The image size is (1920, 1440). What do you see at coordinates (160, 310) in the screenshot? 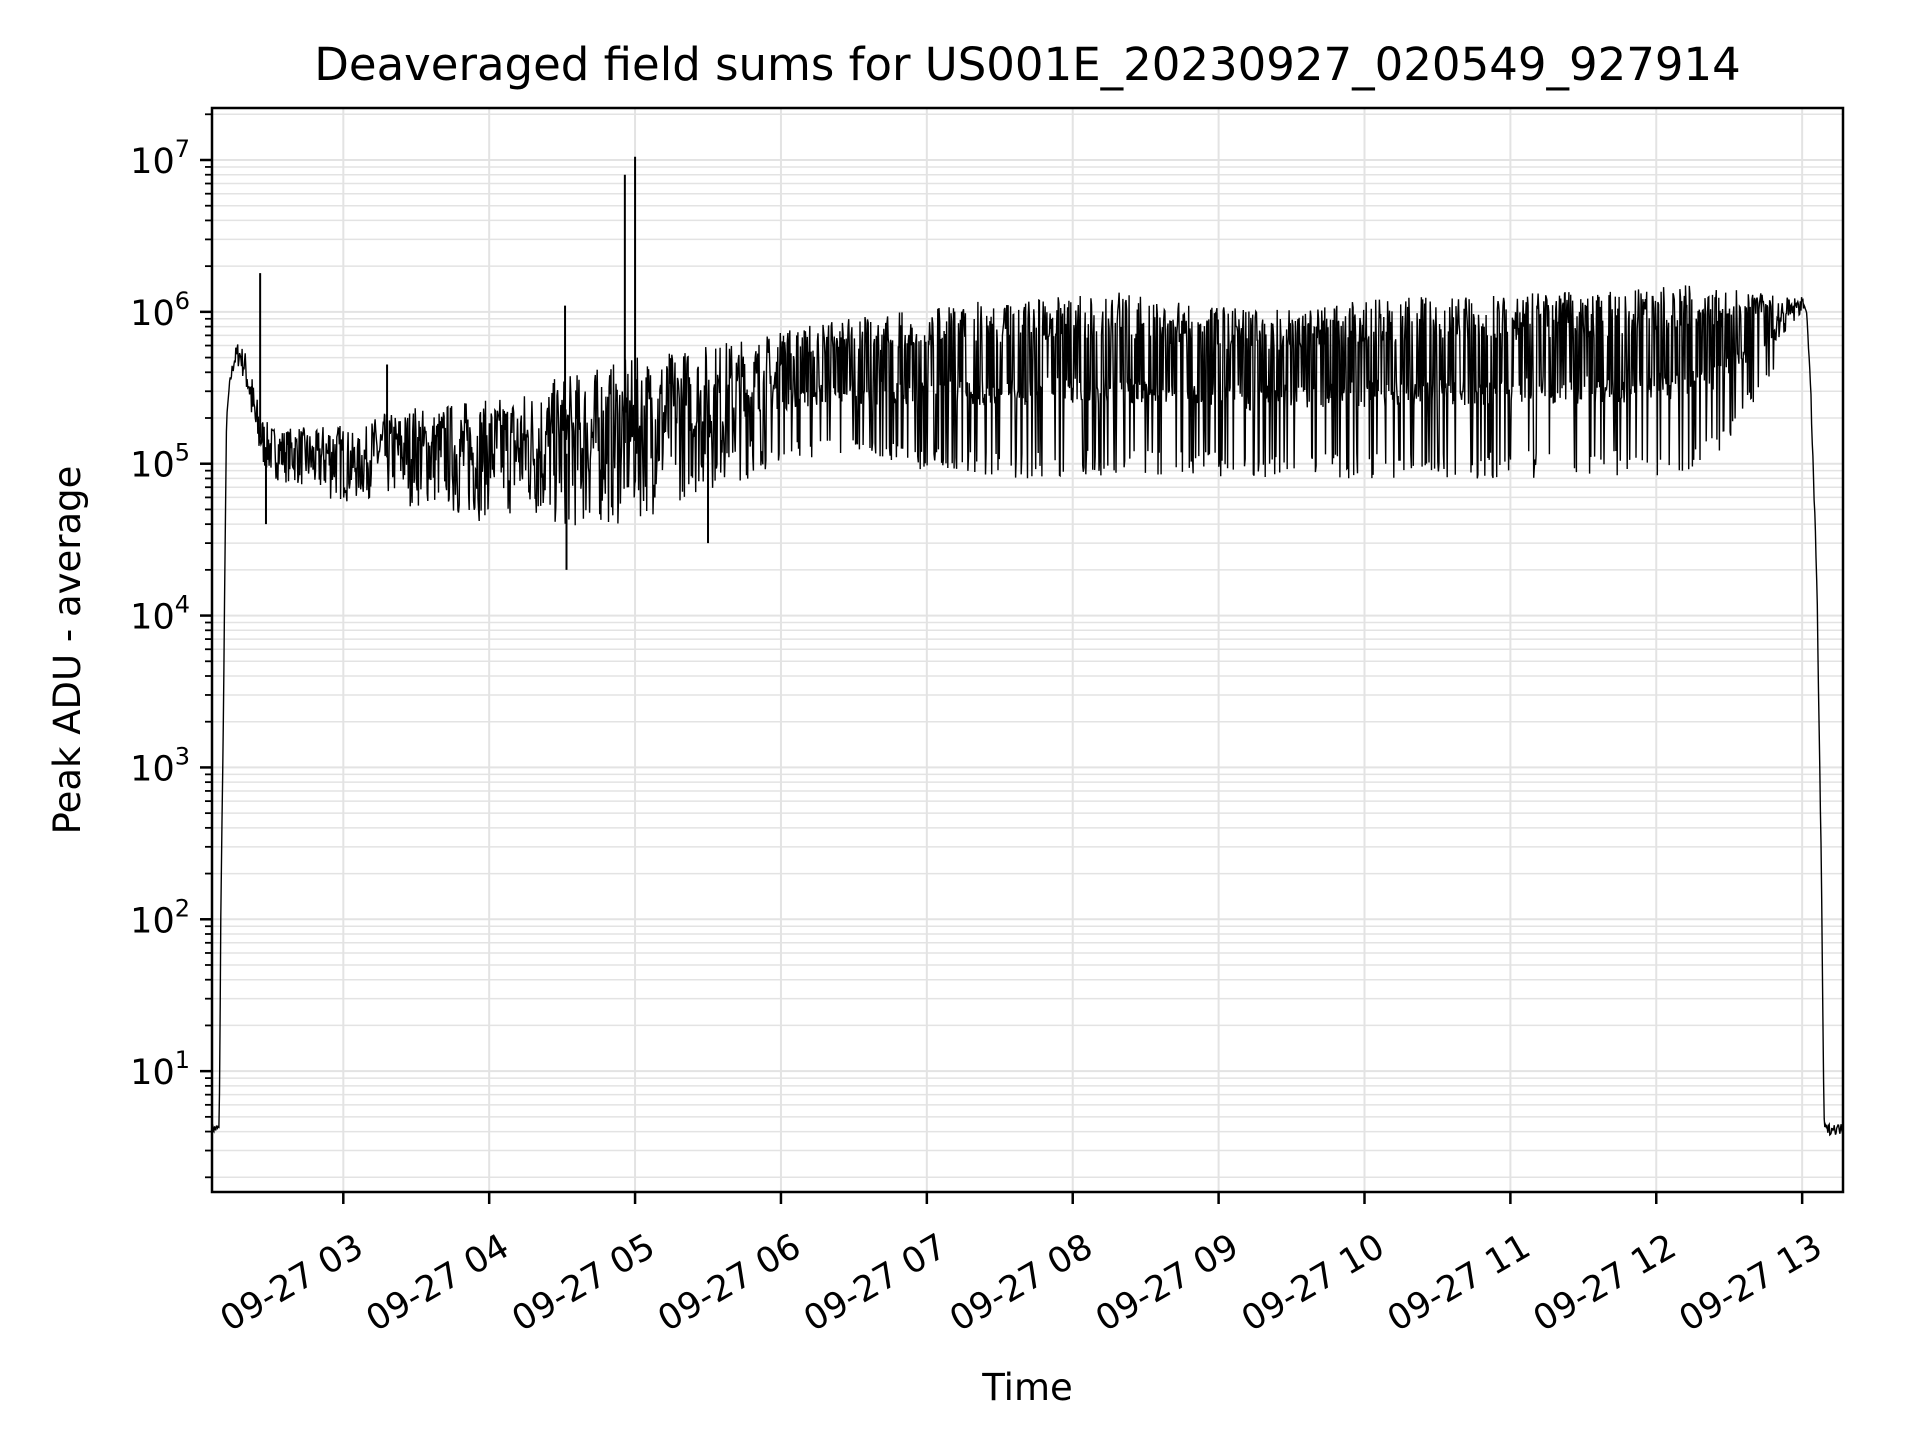
I see `y-tick-label: 10⁶` at bounding box center [160, 310].